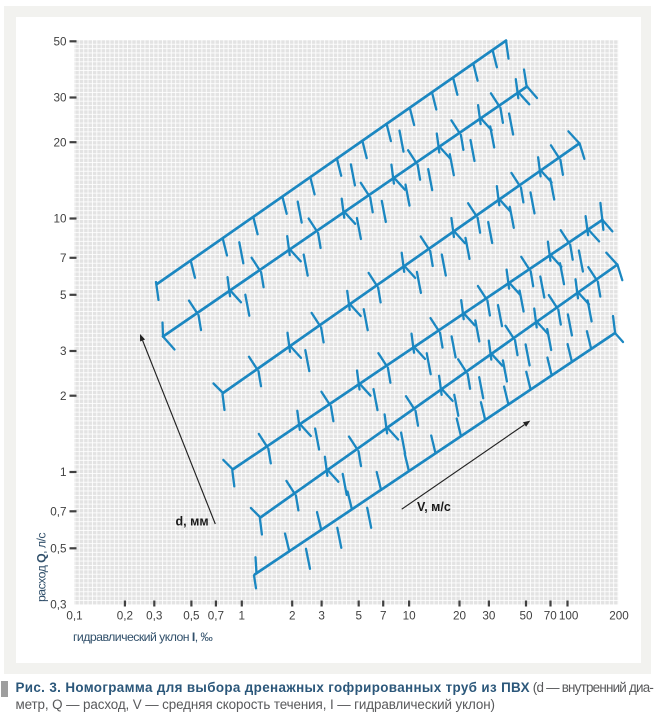 The image size is (659, 723). Describe the element at coordinates (434, 507) in the screenshot. I see `svg-text: V, м/с` at that location.